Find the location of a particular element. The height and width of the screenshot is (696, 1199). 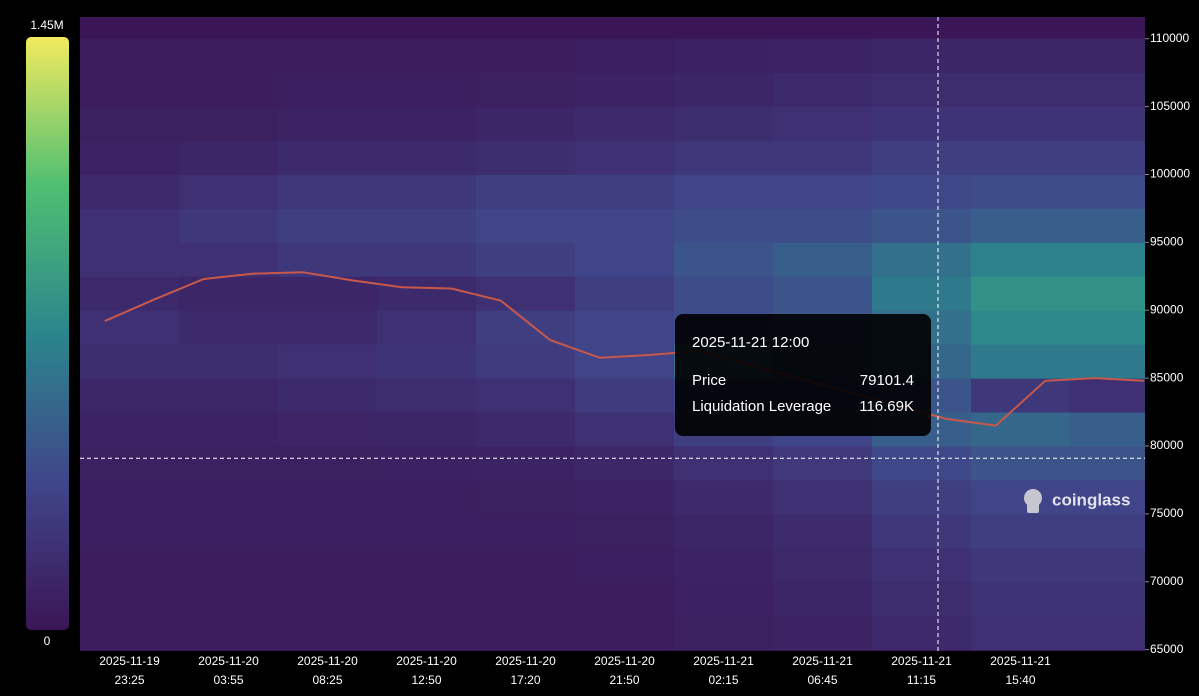

x-tick-label: 17:20 is located at coordinates (525, 680).